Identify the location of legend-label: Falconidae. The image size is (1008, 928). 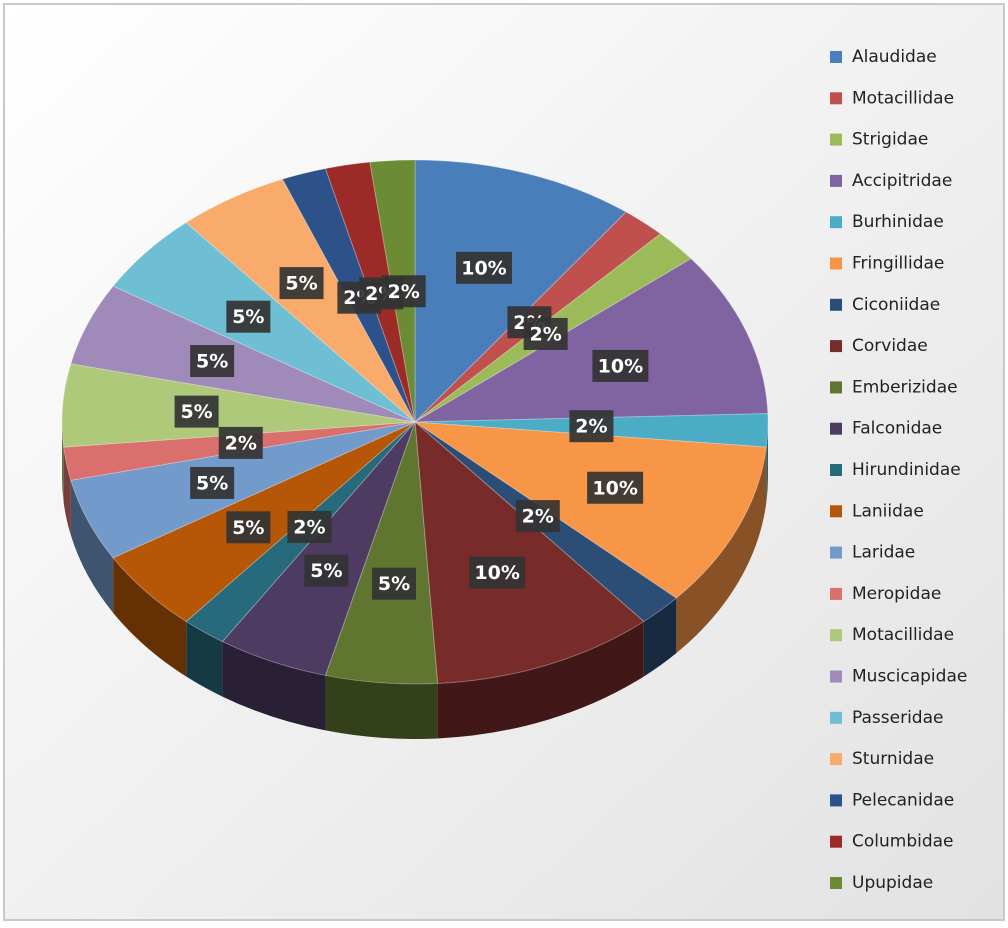
(897, 429).